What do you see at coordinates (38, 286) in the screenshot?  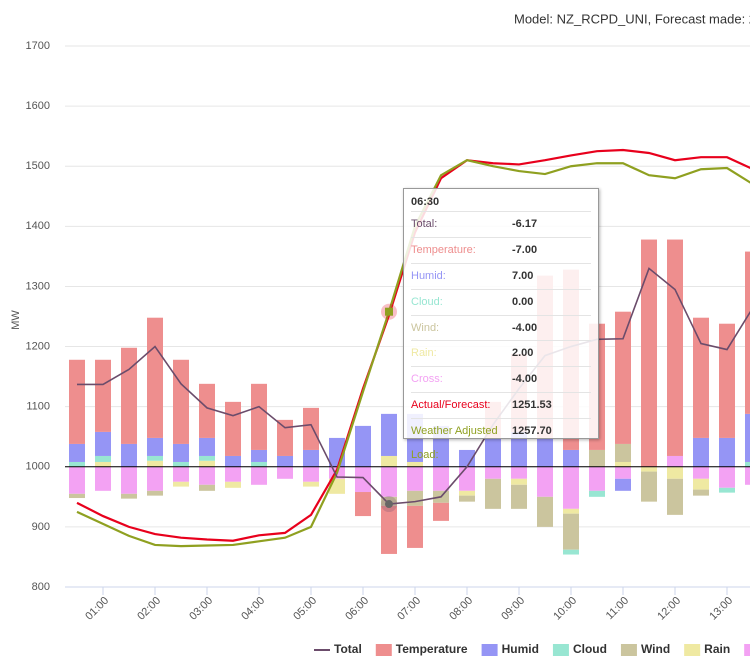 I see `y-tick-label: 1300` at bounding box center [38, 286].